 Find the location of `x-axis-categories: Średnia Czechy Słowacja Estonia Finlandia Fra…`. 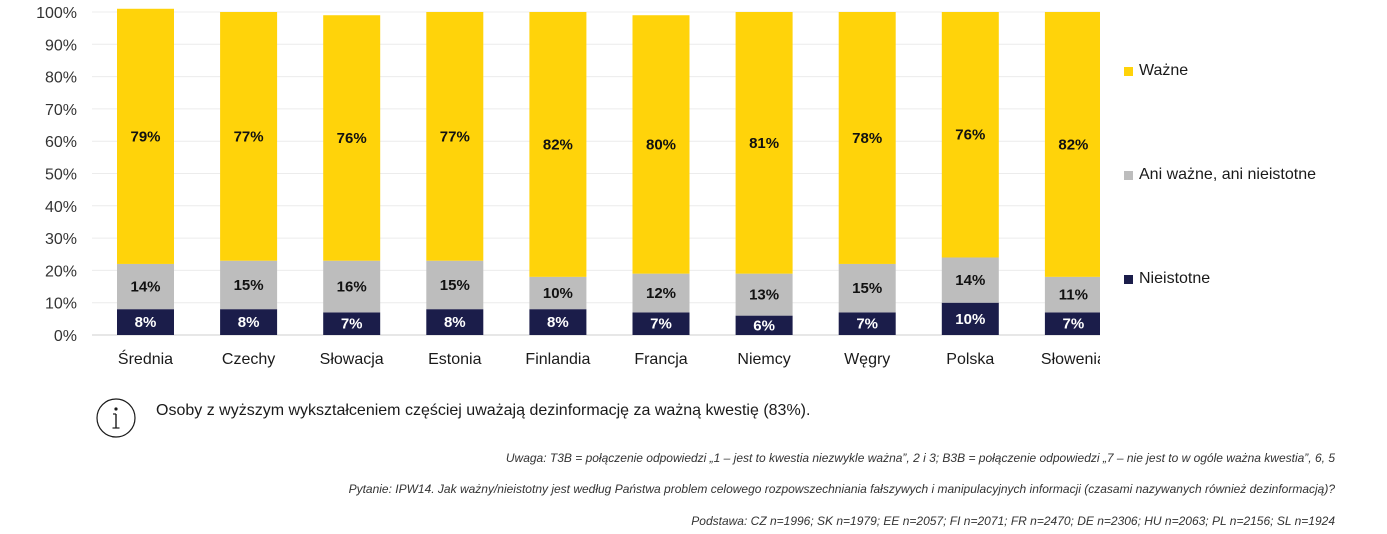

x-axis-categories: Średnia Czechy Słowacja Estonia Finlandia Fra… is located at coordinates (609, 358).